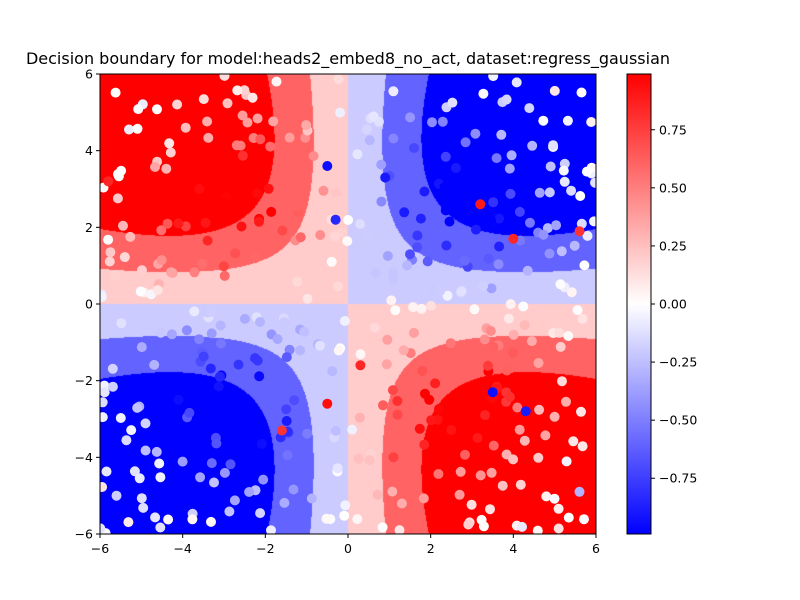 The width and height of the screenshot is (800, 600). I want to click on colorbar-tick-label: 0.50, so click(673, 187).